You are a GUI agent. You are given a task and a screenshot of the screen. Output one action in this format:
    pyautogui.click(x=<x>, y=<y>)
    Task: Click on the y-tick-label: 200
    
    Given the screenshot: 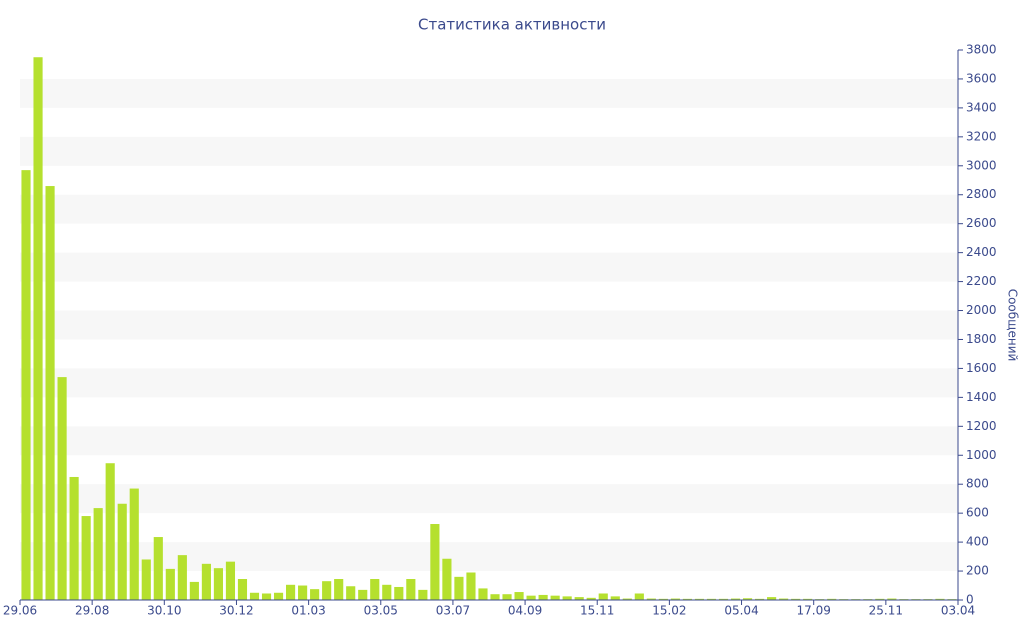 What is the action you would take?
    pyautogui.click(x=977, y=571)
    